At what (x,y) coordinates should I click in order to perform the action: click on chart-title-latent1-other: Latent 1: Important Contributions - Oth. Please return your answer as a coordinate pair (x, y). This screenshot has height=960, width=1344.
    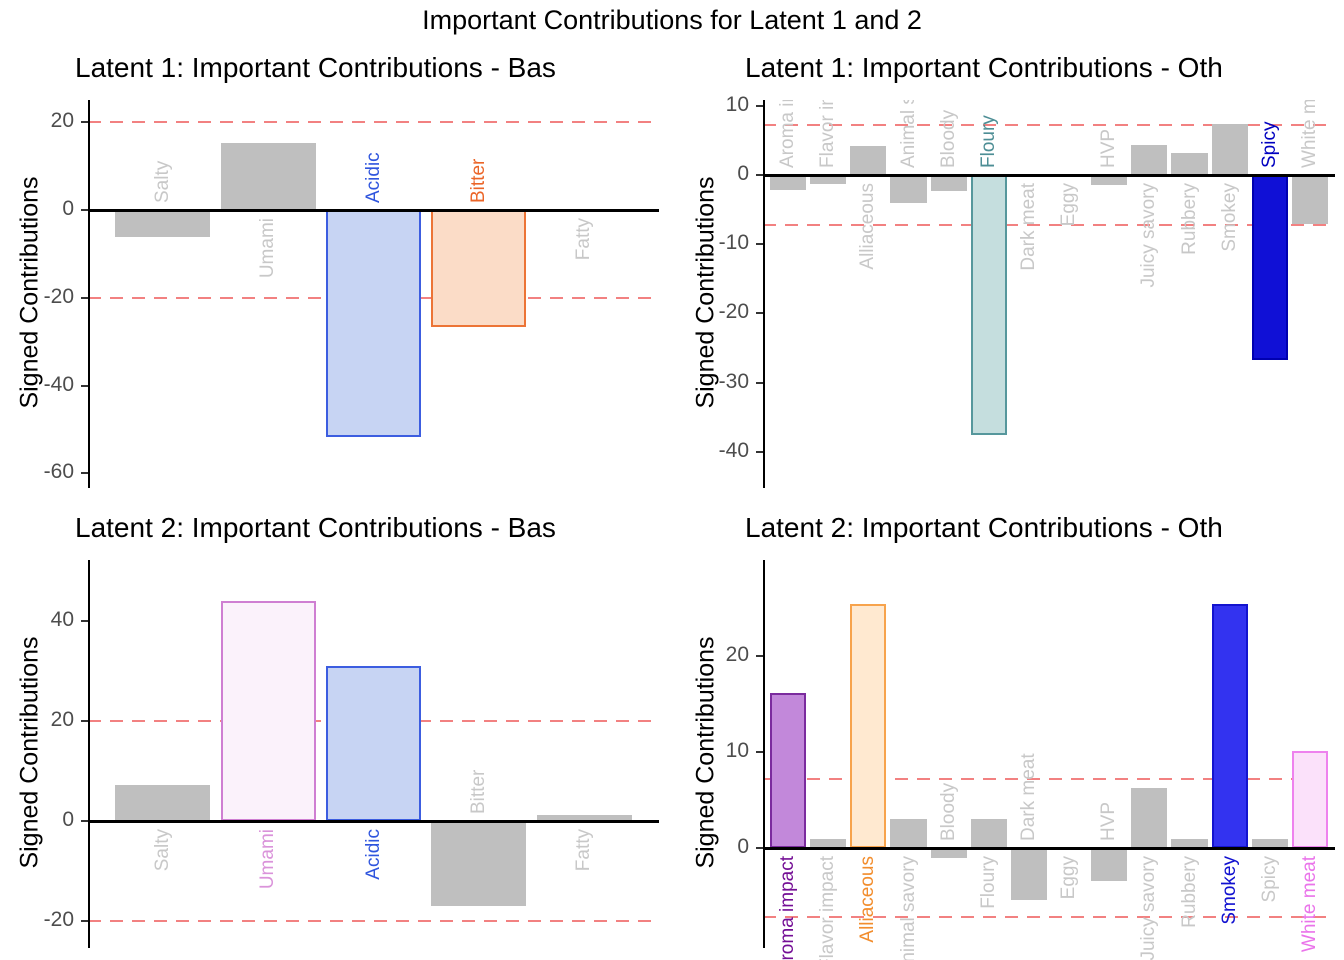
    Looking at the image, I should click on (984, 67).